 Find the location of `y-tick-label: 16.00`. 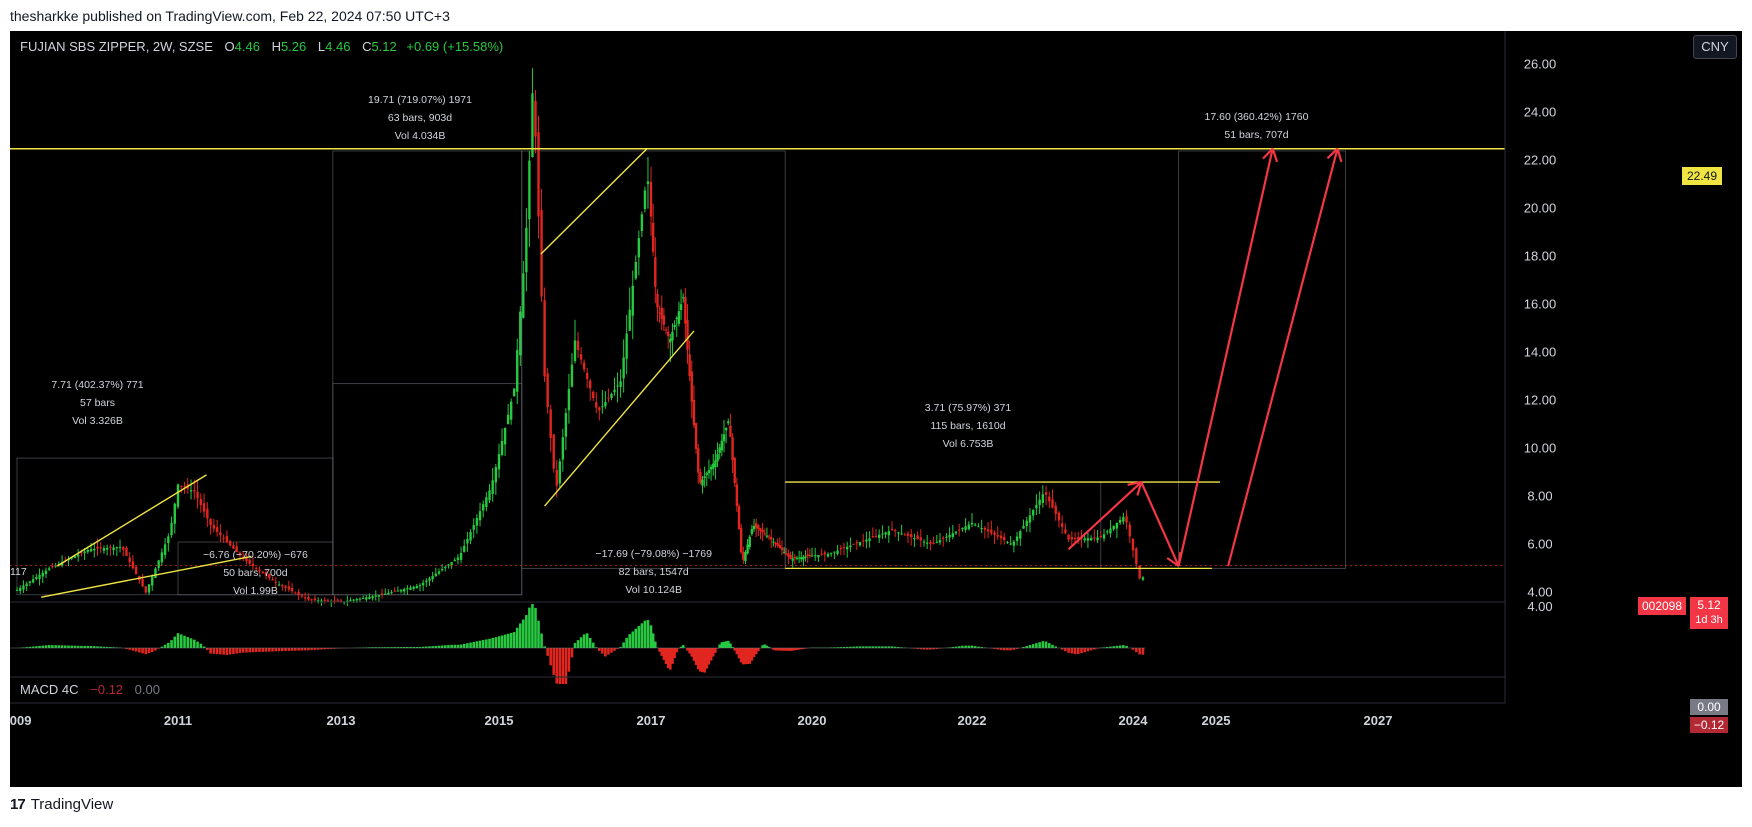

y-tick-label: 16.00 is located at coordinates (1540, 304).